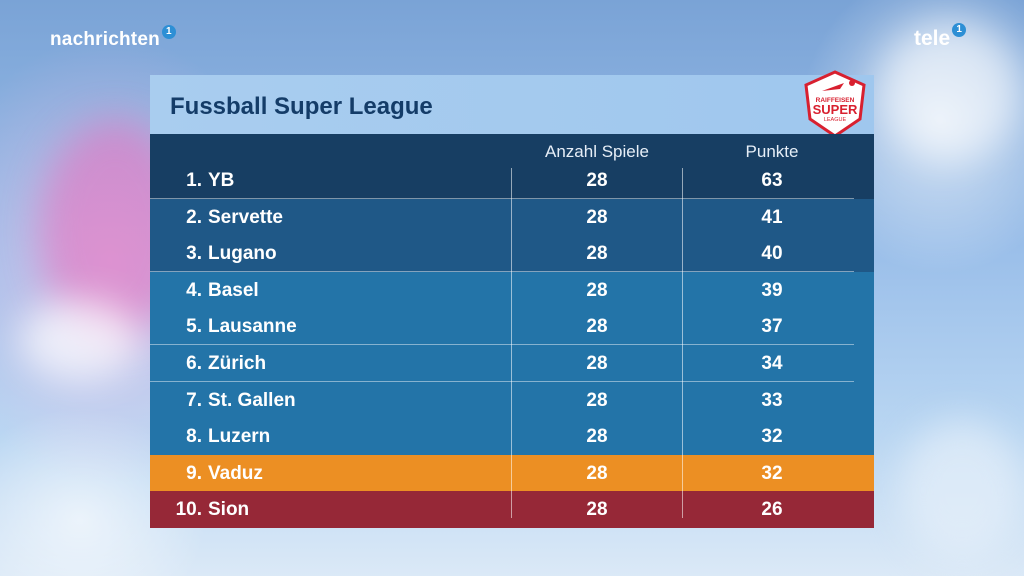 The height and width of the screenshot is (576, 1024). I want to click on points: 37, so click(772, 327).